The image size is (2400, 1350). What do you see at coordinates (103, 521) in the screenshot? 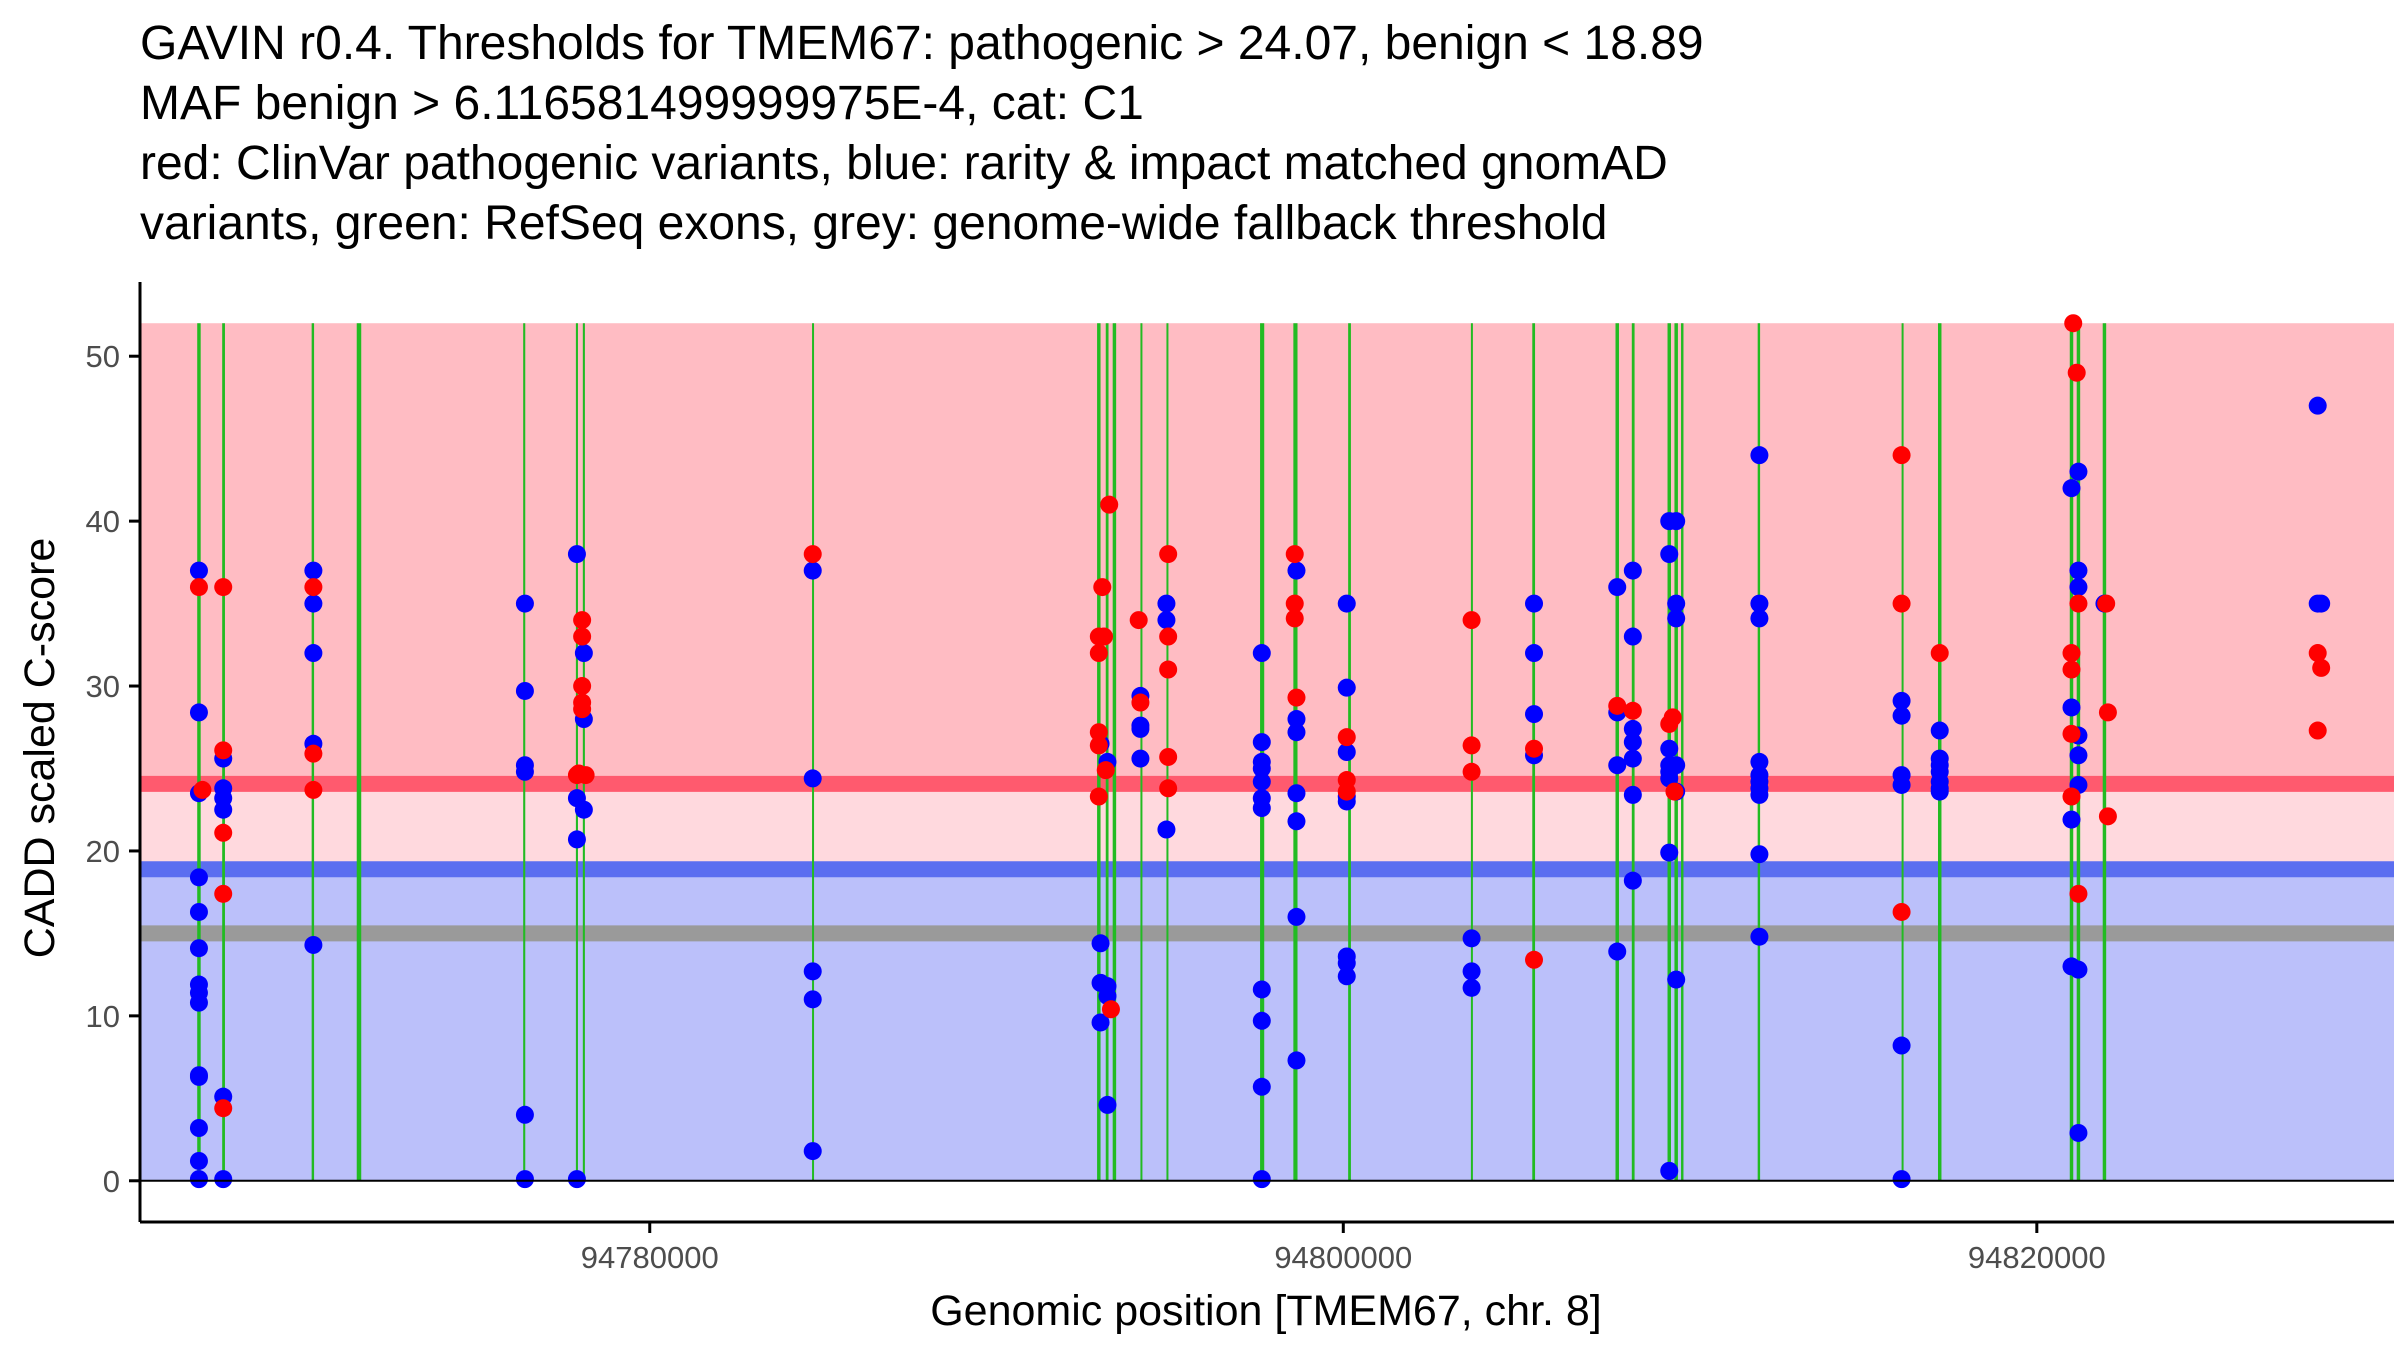
I see `y-tick-label: 40` at bounding box center [103, 521].